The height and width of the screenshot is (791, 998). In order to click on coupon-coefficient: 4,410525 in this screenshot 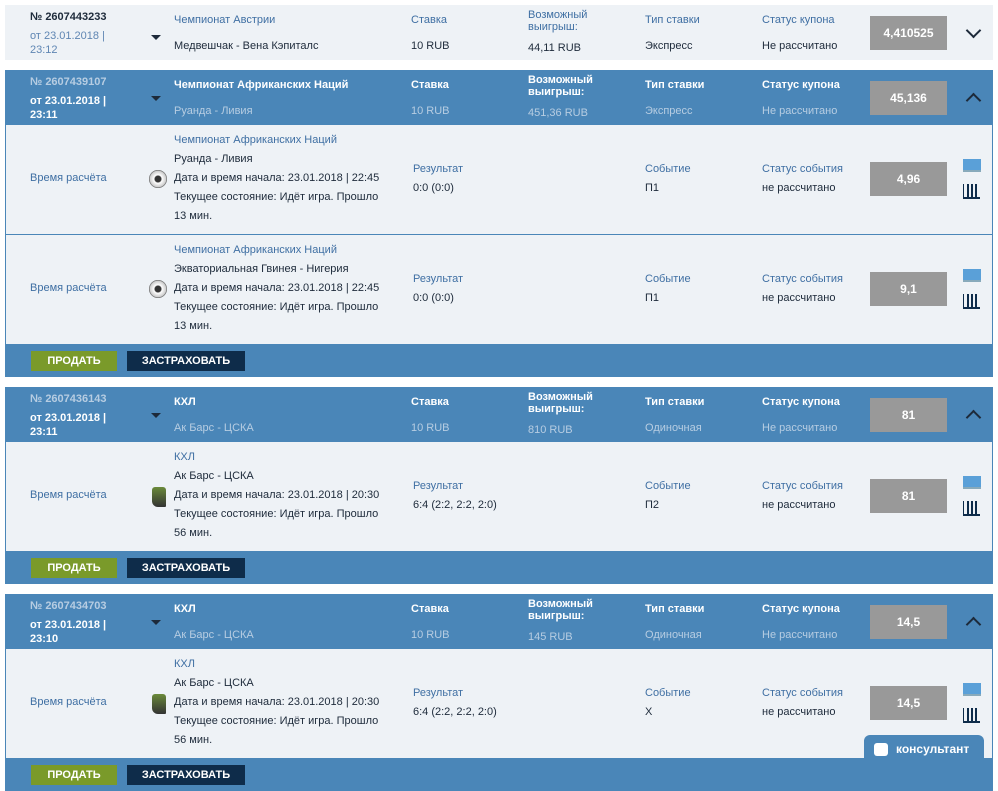, I will do `click(908, 33)`.